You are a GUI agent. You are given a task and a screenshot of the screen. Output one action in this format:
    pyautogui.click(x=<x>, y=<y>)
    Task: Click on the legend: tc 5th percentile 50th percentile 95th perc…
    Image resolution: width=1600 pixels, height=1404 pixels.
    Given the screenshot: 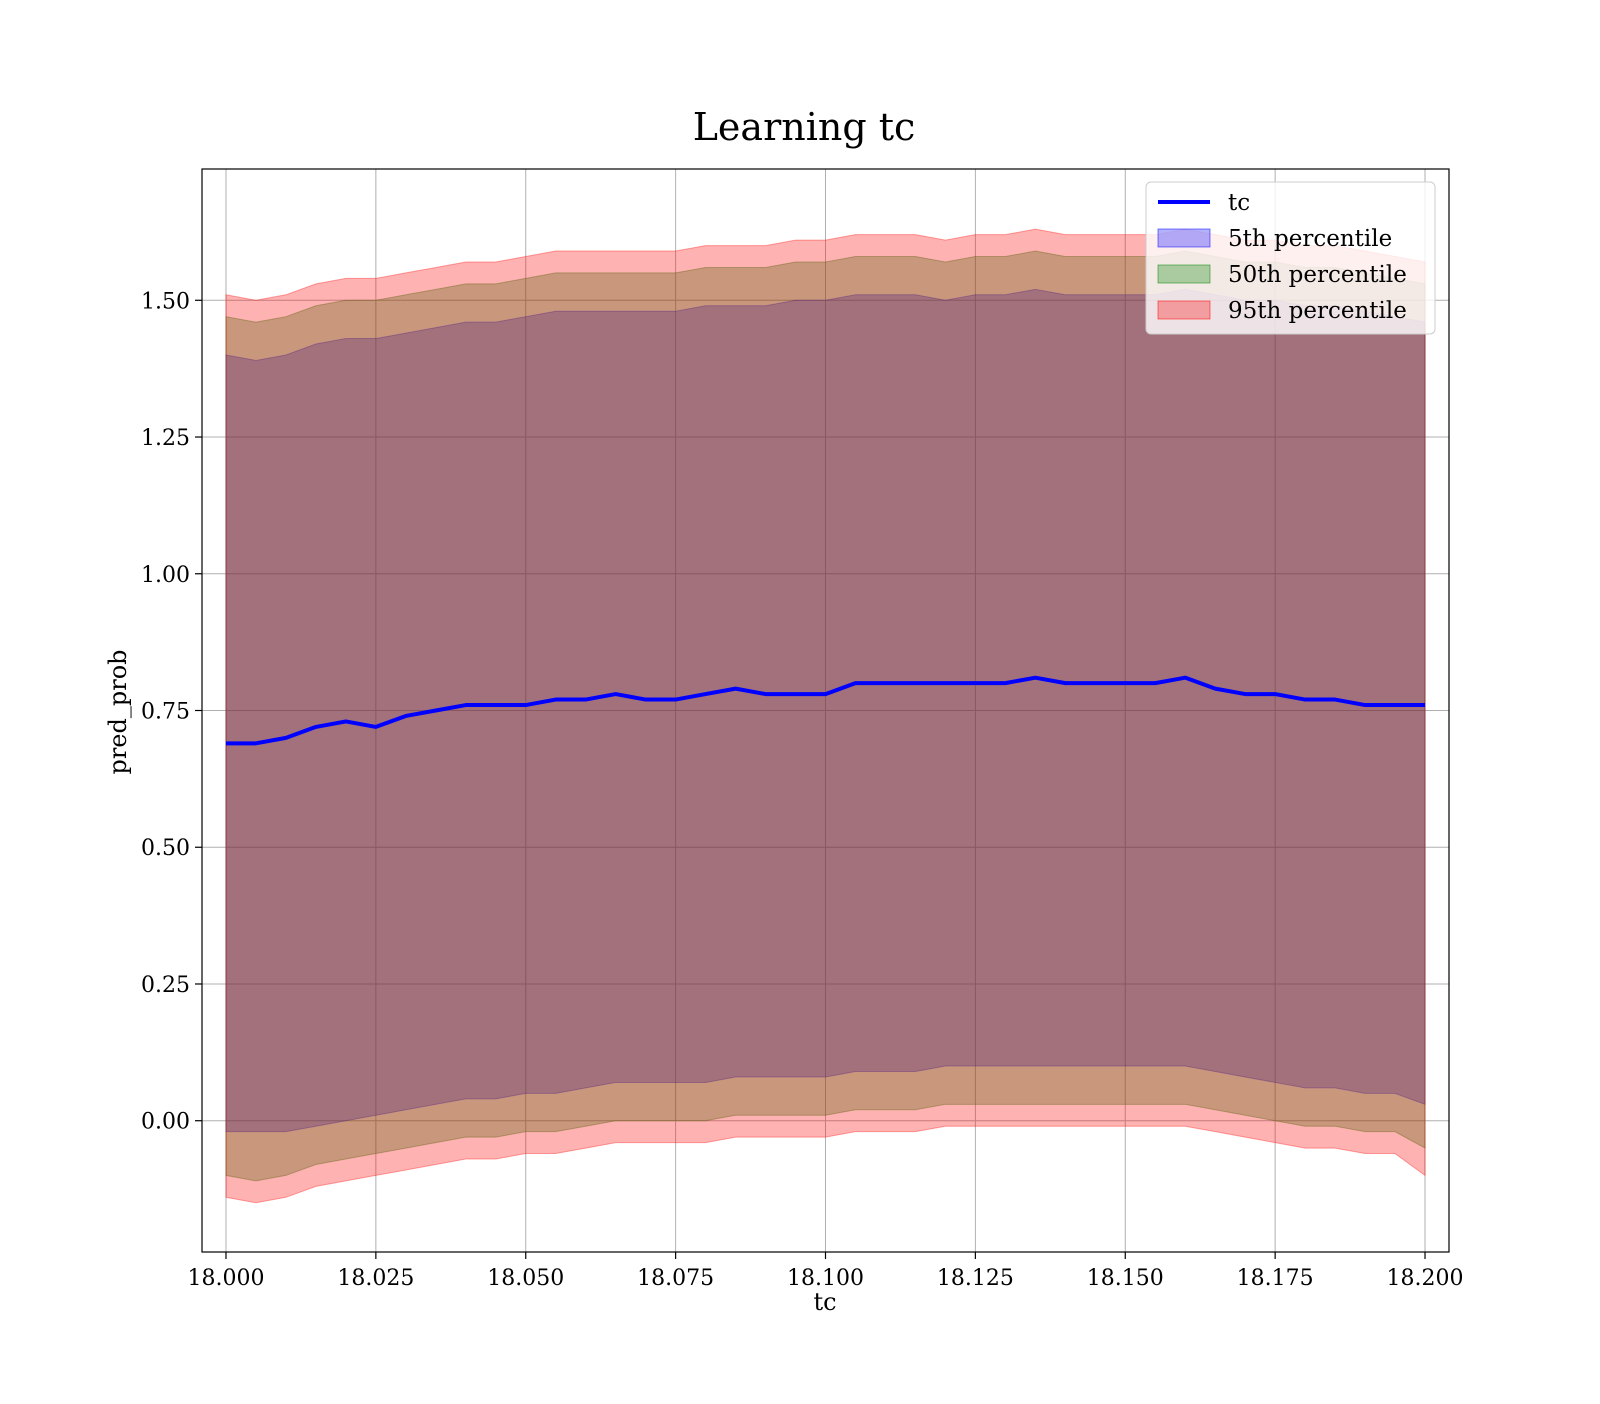 What is the action you would take?
    pyautogui.click(x=1290, y=258)
    